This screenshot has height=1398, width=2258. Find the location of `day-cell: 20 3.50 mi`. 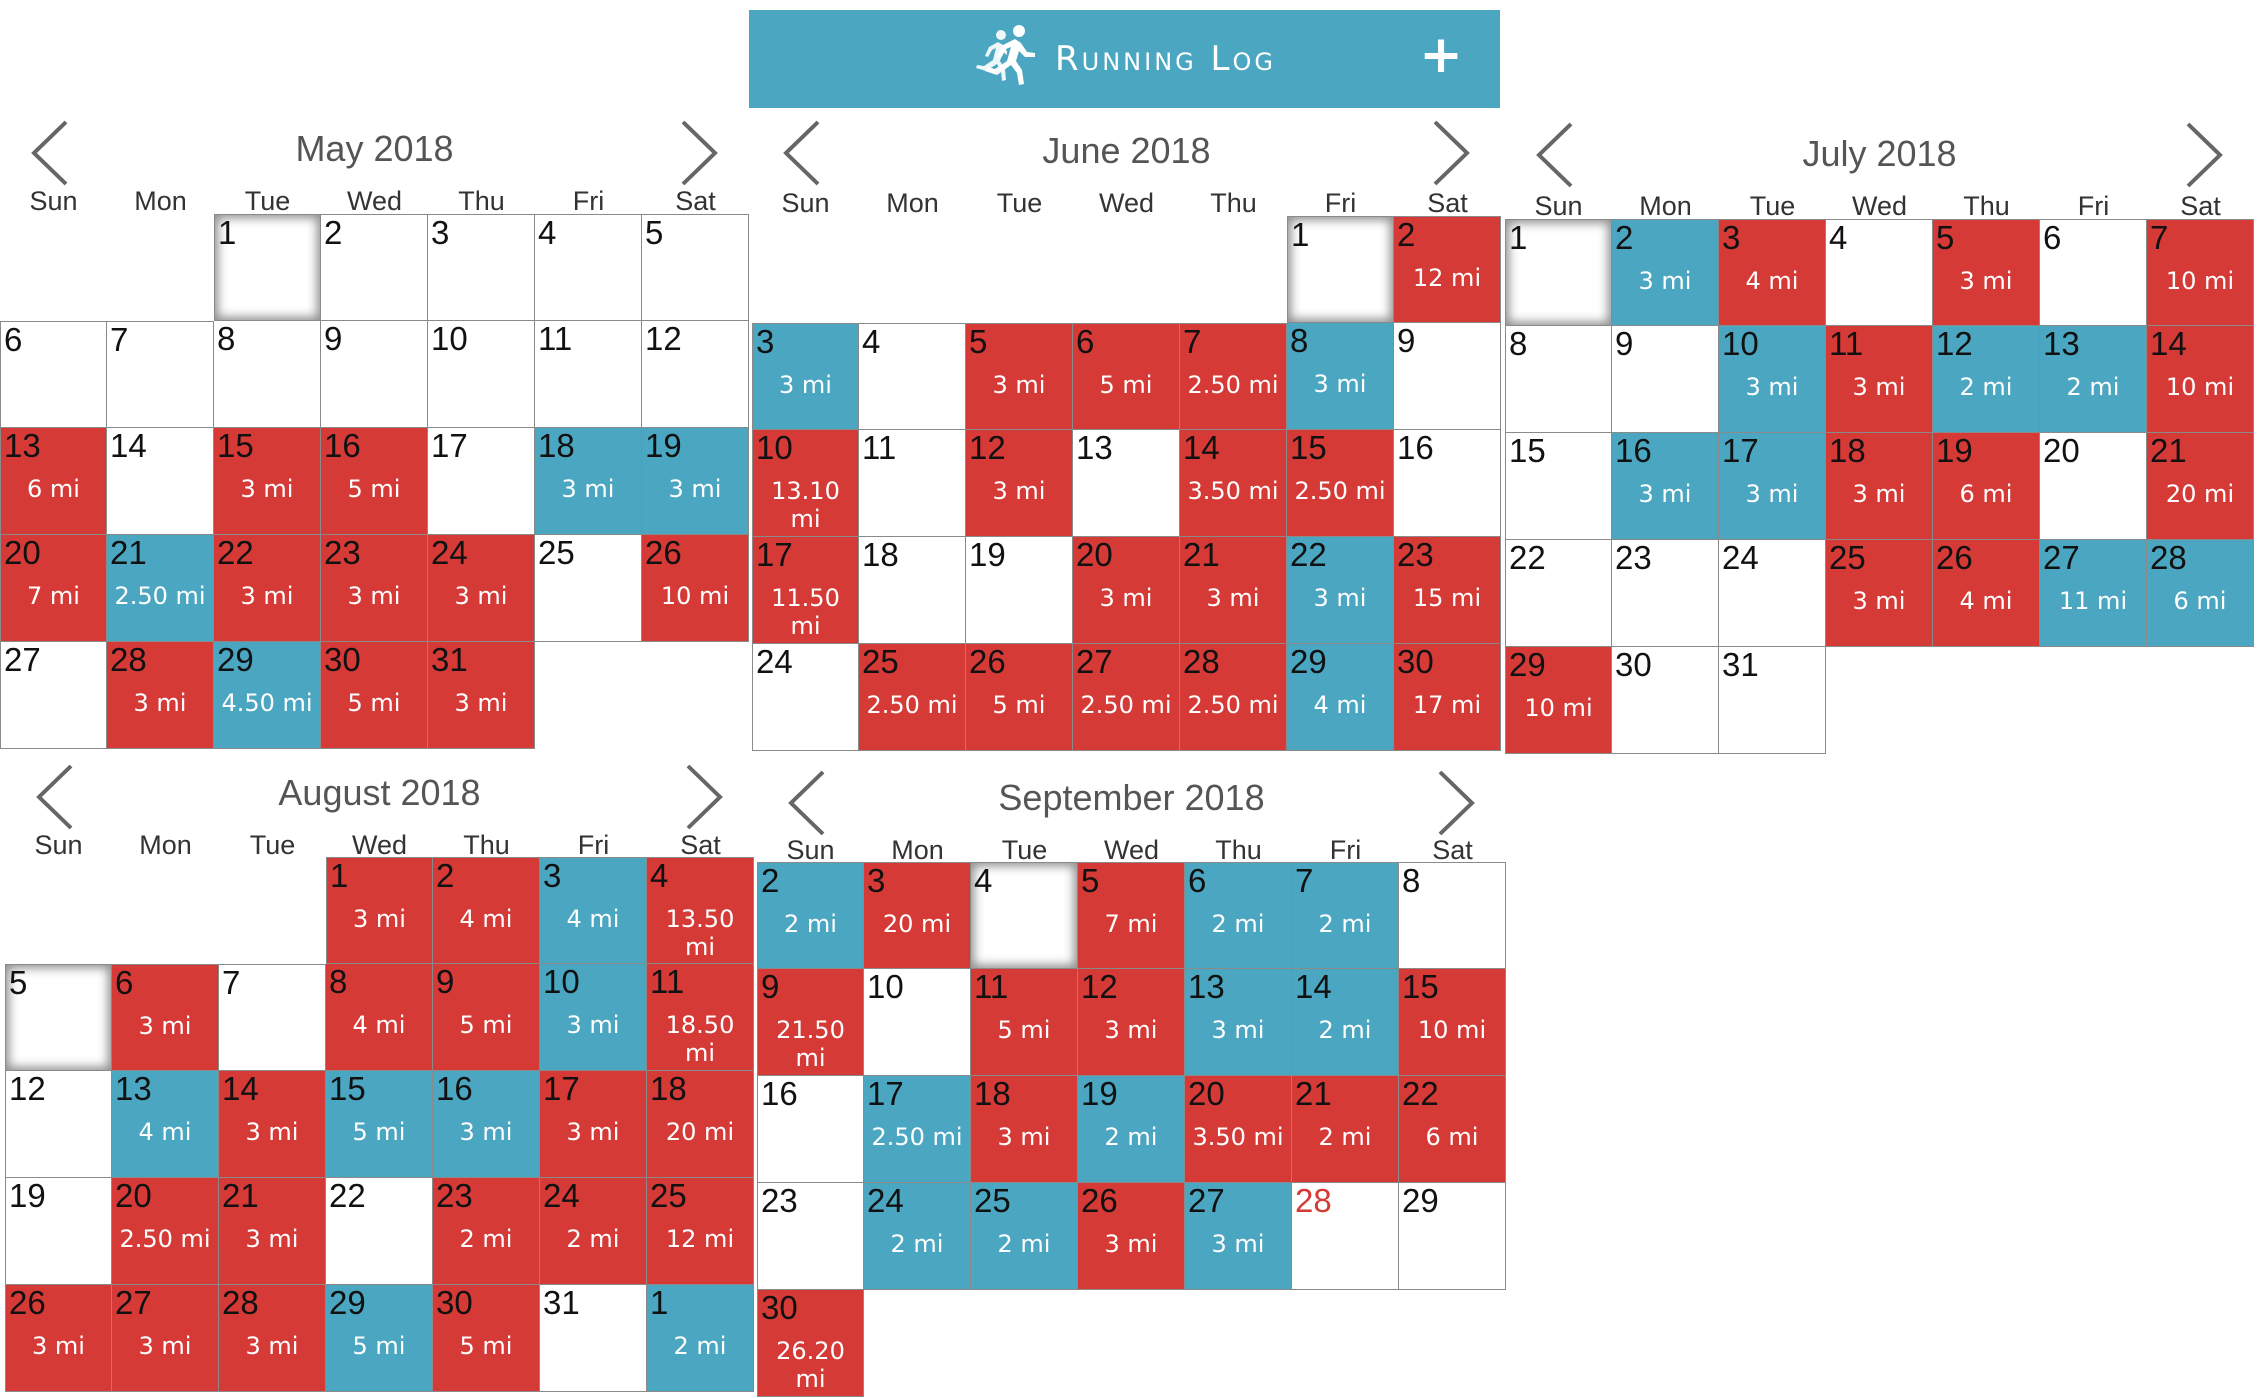

day-cell: 20 3.50 mi is located at coordinates (1238, 1129).